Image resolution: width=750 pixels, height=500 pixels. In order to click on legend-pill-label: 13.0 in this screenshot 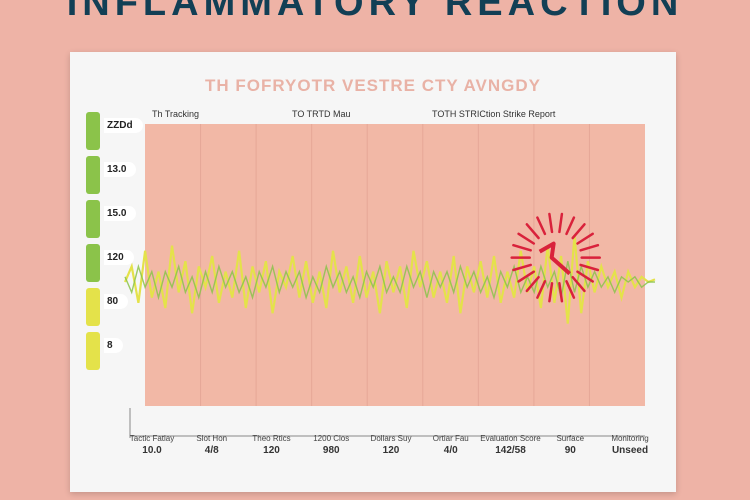, I will do `click(120, 169)`.